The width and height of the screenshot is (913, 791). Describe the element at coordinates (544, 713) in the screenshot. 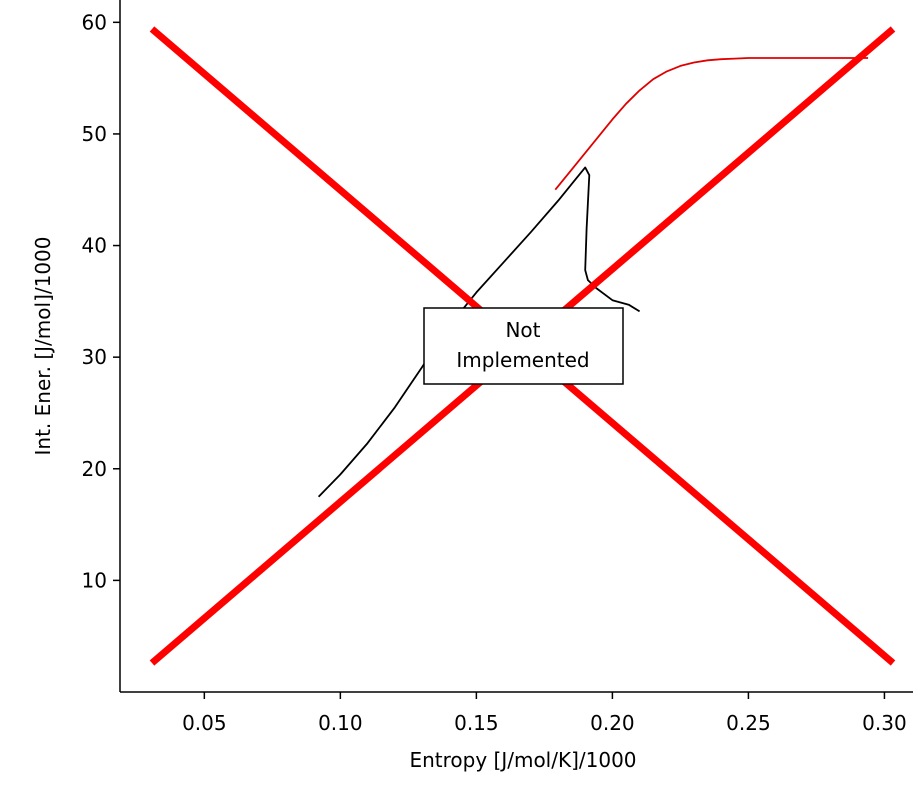

I see `x-ticks: 0.05 0.10 0.15 0.20 0.25 0.30` at that location.